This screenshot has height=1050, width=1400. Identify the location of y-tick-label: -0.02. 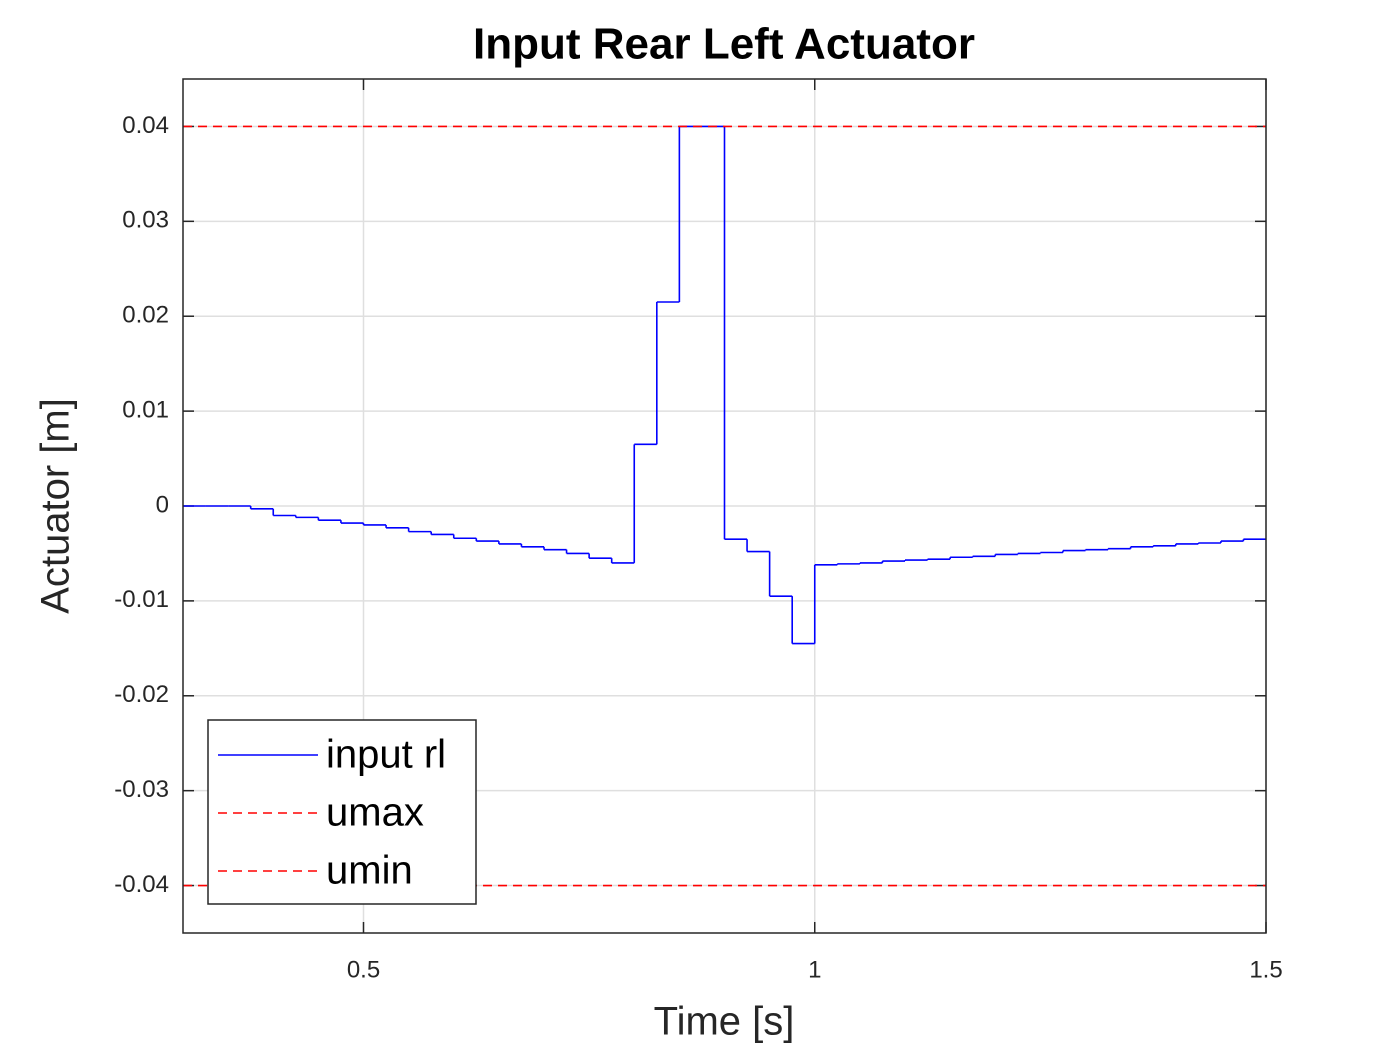
(141, 694).